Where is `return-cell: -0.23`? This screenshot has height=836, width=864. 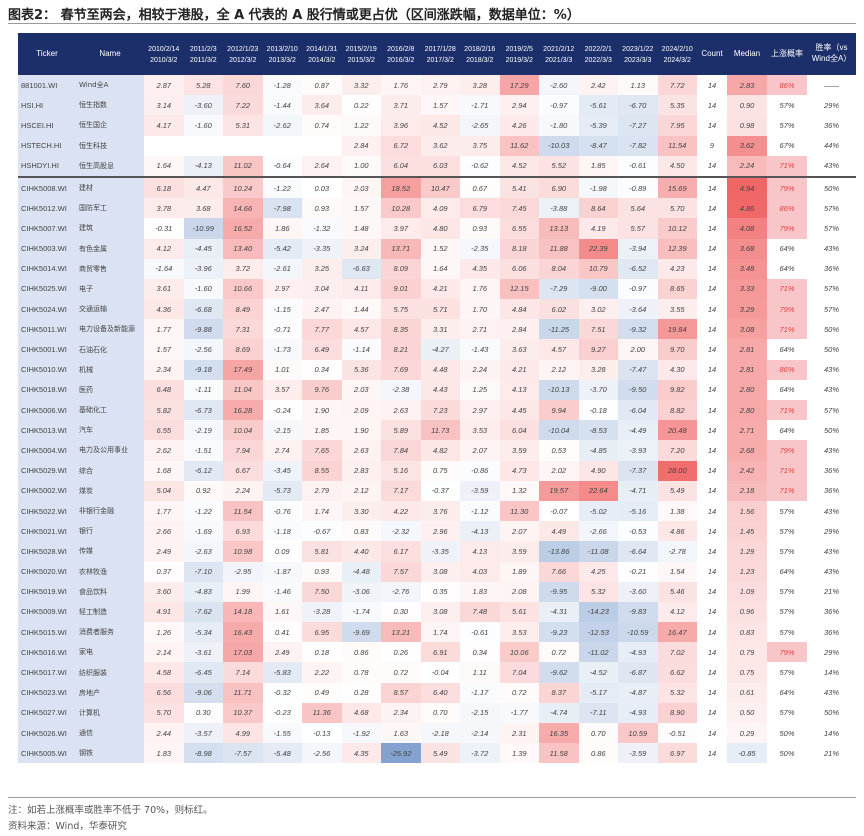
return-cell: -0.23 is located at coordinates (282, 712).